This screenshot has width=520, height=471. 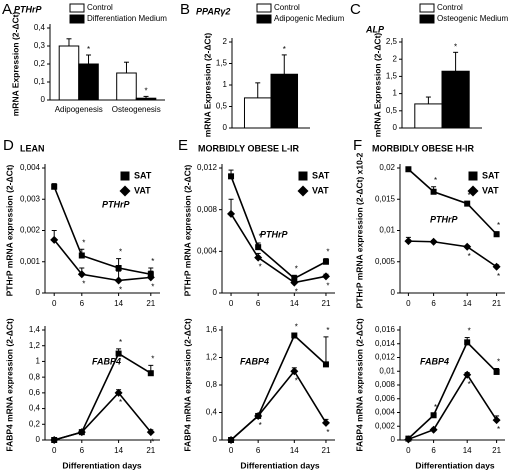 I want to click on legend-label: Adipogenic Medium, so click(x=309, y=18).